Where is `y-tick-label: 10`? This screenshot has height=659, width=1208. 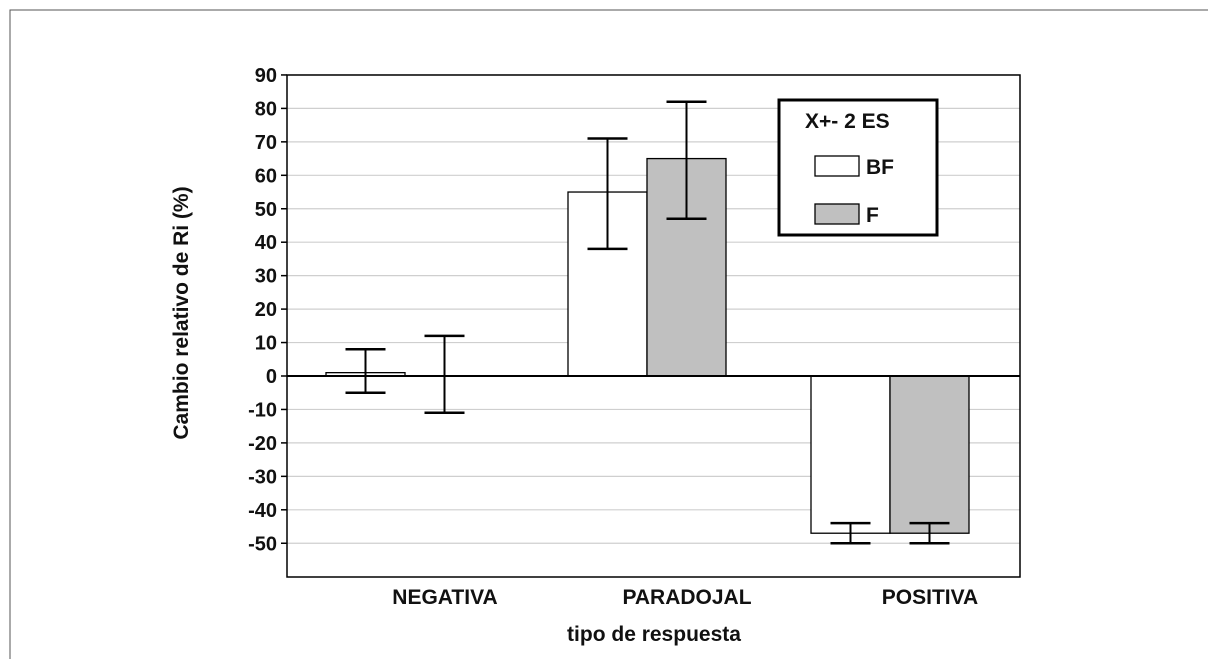
y-tick-label: 10 is located at coordinates (266, 344).